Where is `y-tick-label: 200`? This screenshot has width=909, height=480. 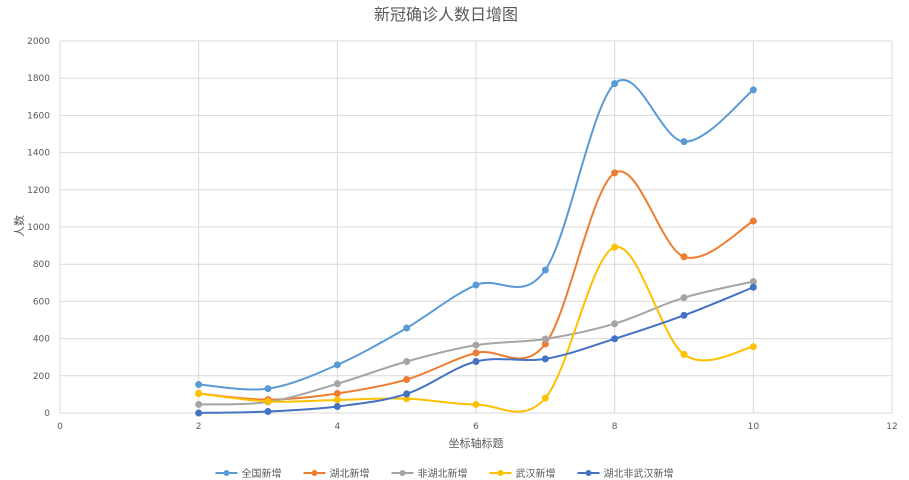
y-tick-label: 200 is located at coordinates (41, 377).